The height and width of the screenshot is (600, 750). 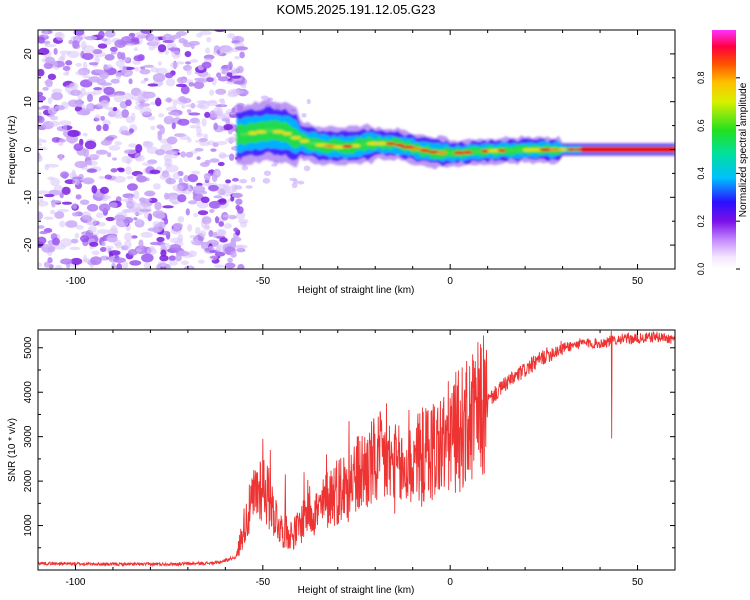 What do you see at coordinates (12, 150) in the screenshot?
I see `spectrogram-y-axis-label: Frequency (Hz)` at bounding box center [12, 150].